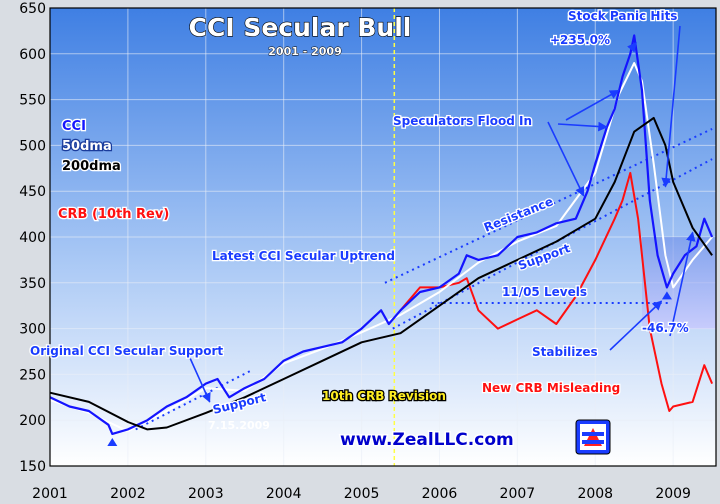  Describe the element at coordinates (565, 352) in the screenshot. I see `annotation-stabilizes: Stabilizes` at that location.